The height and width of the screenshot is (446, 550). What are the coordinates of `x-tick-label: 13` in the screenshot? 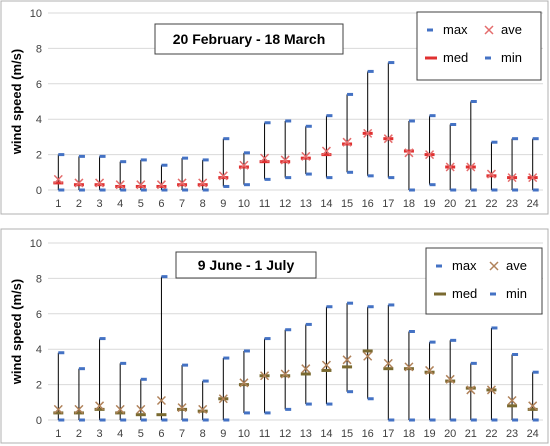 It's located at (306, 204).